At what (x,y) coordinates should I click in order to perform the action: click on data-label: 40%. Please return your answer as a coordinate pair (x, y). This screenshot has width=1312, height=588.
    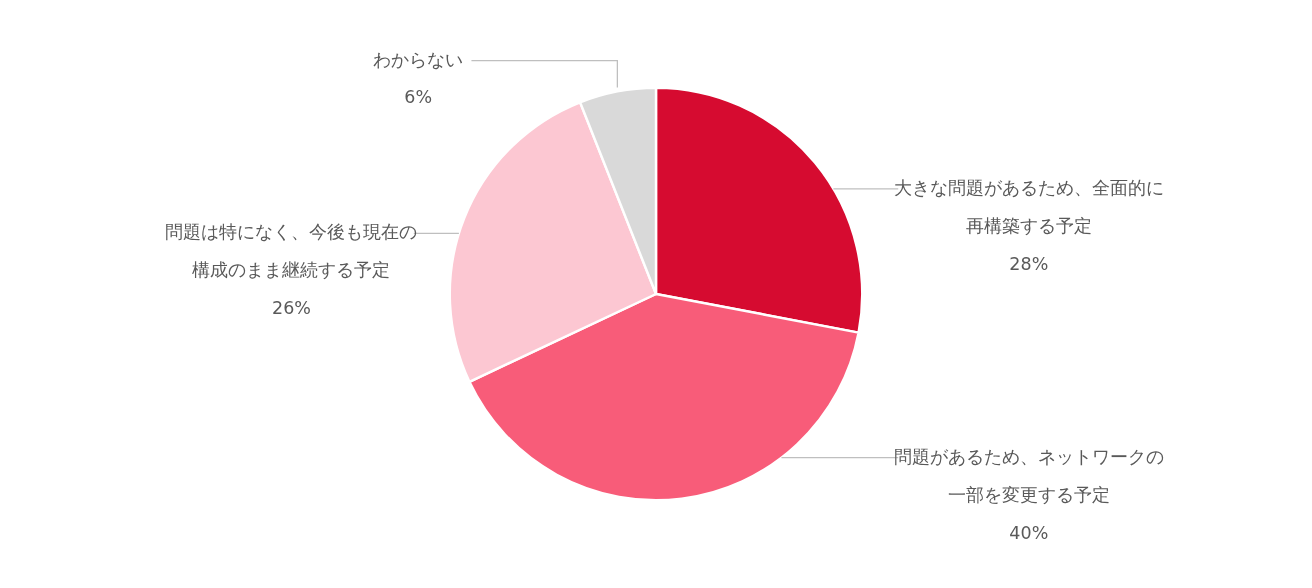
    Looking at the image, I should click on (1029, 532).